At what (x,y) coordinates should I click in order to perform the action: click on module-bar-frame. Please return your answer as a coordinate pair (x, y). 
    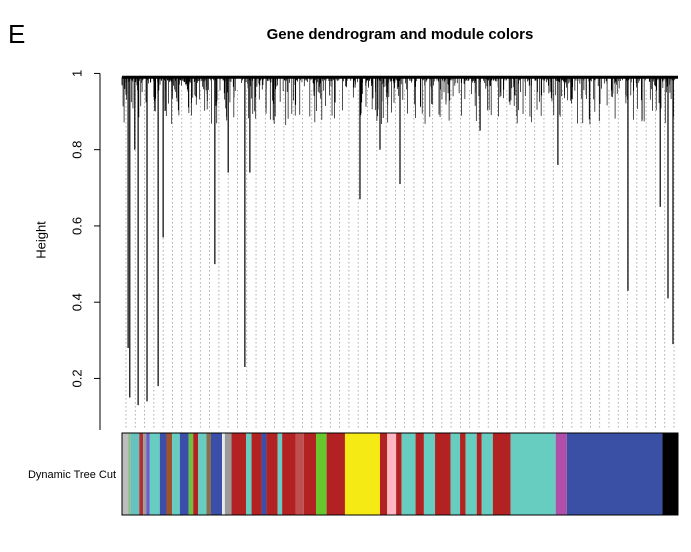
    Looking at the image, I should click on (400, 474).